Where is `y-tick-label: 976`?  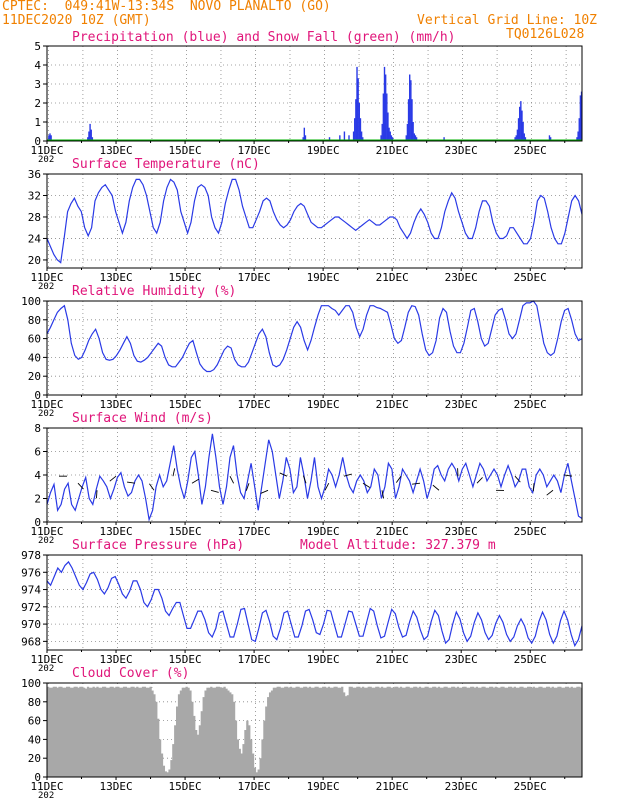
y-tick-label: 976 is located at coordinates (31, 572).